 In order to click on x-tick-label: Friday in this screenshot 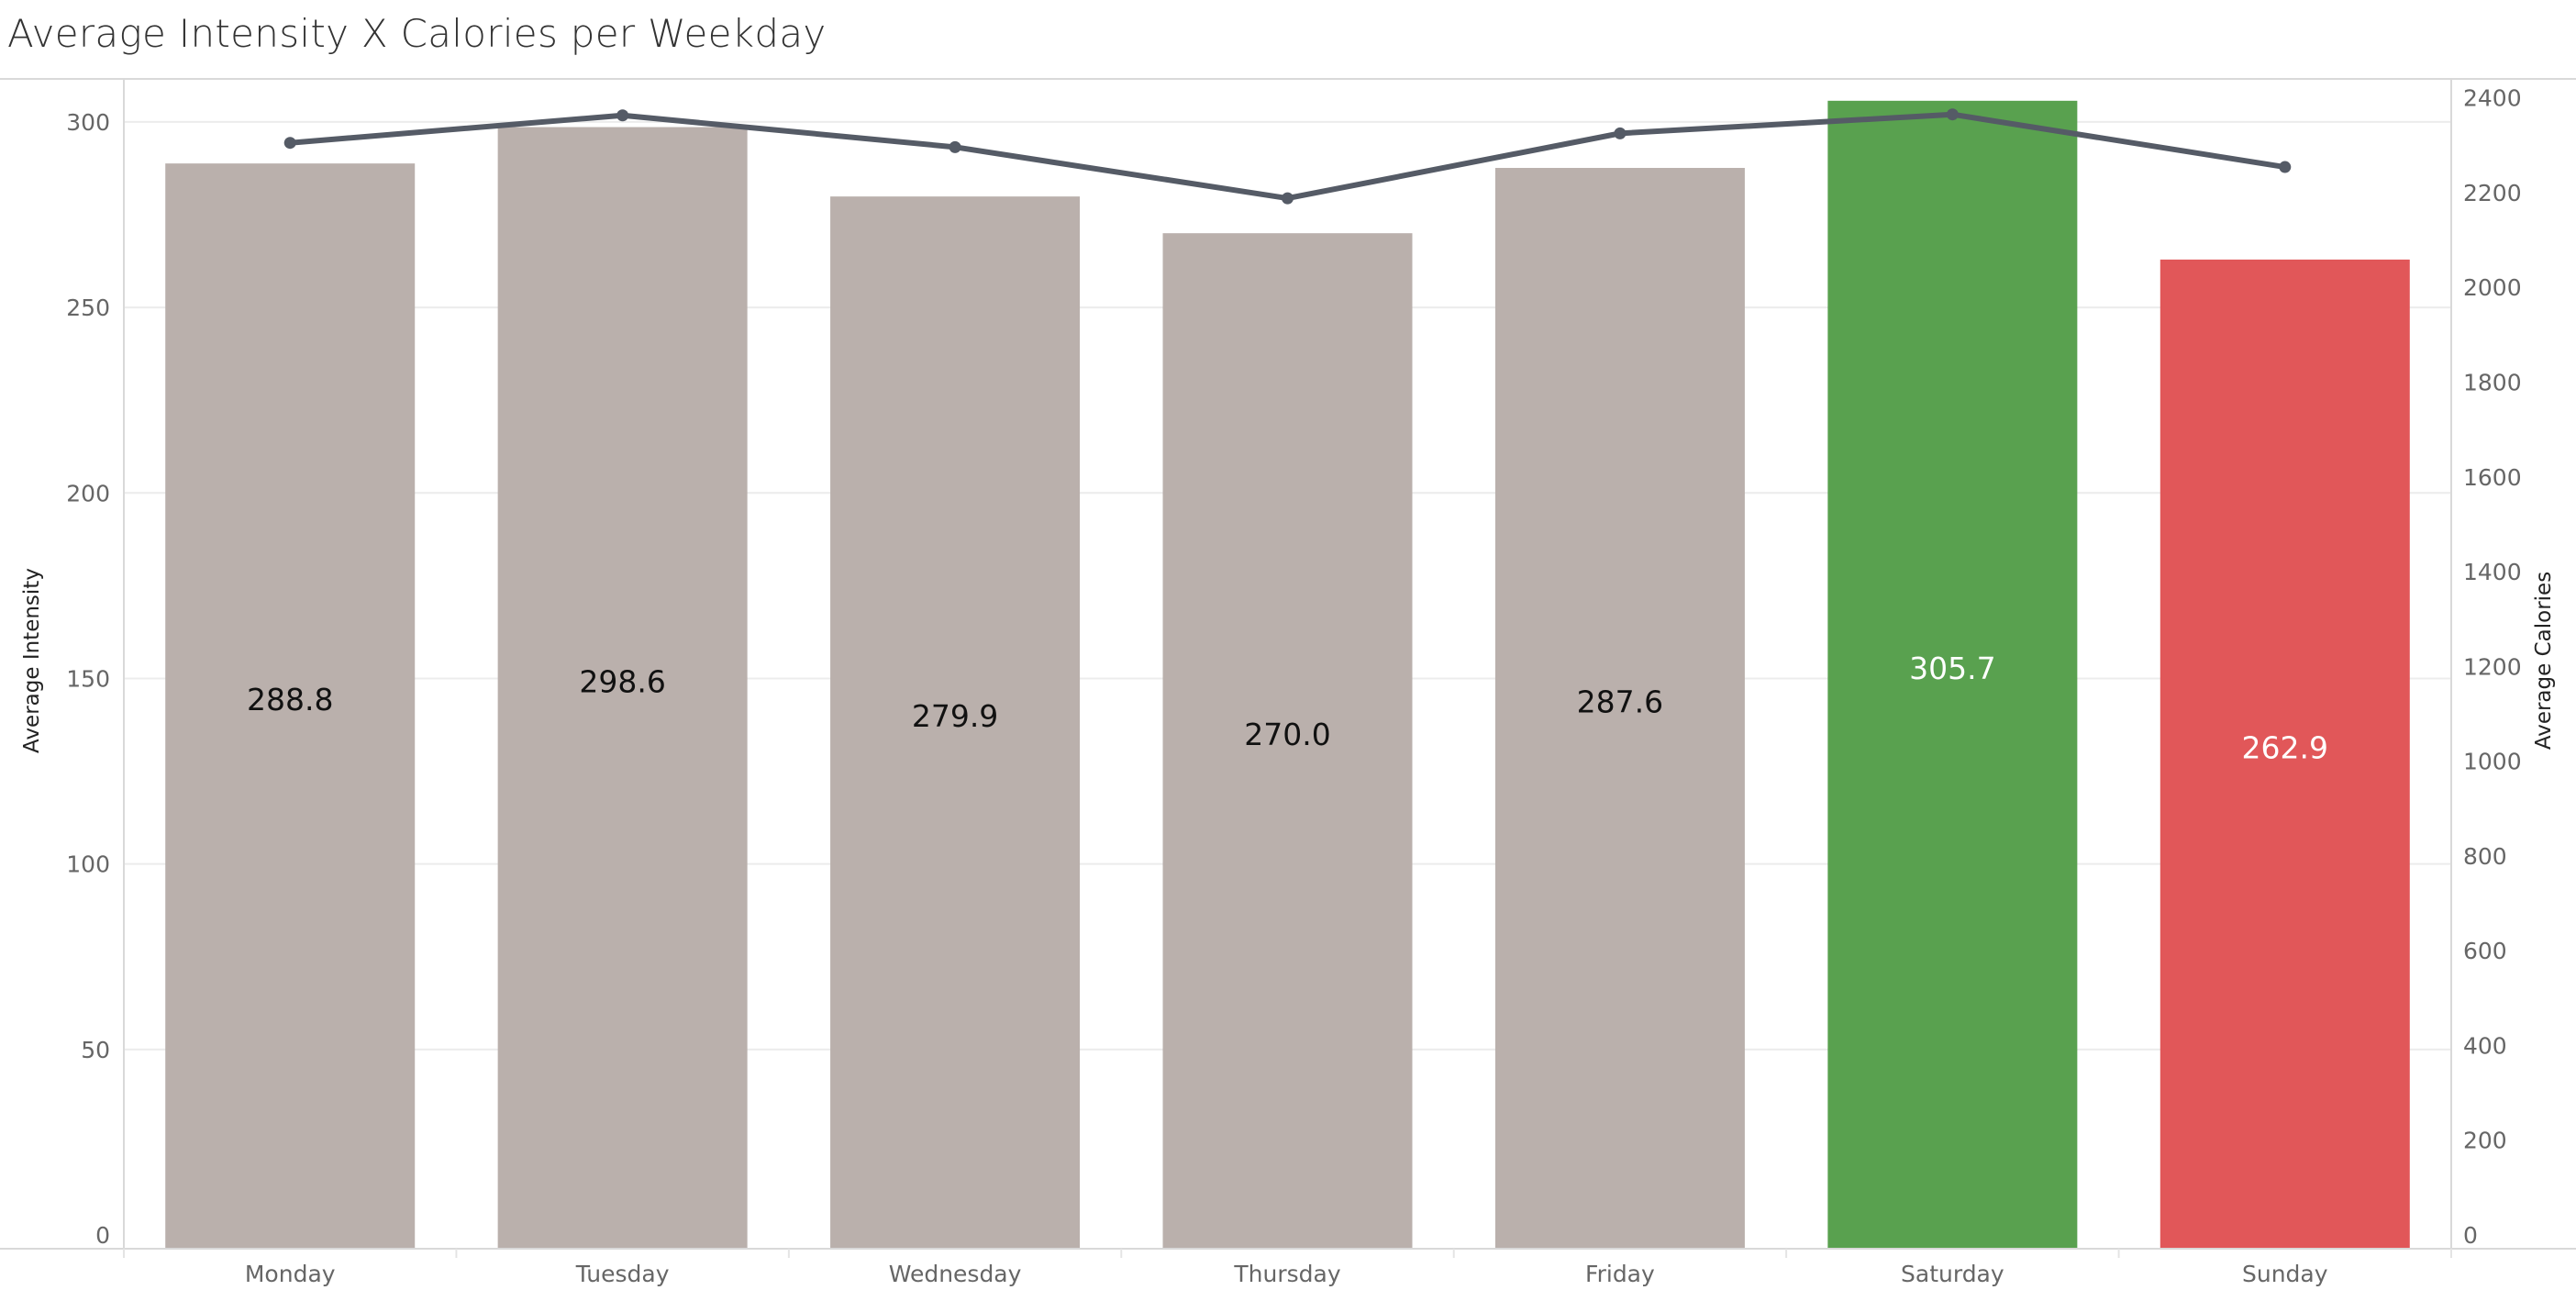, I will do `click(1620, 1274)`.